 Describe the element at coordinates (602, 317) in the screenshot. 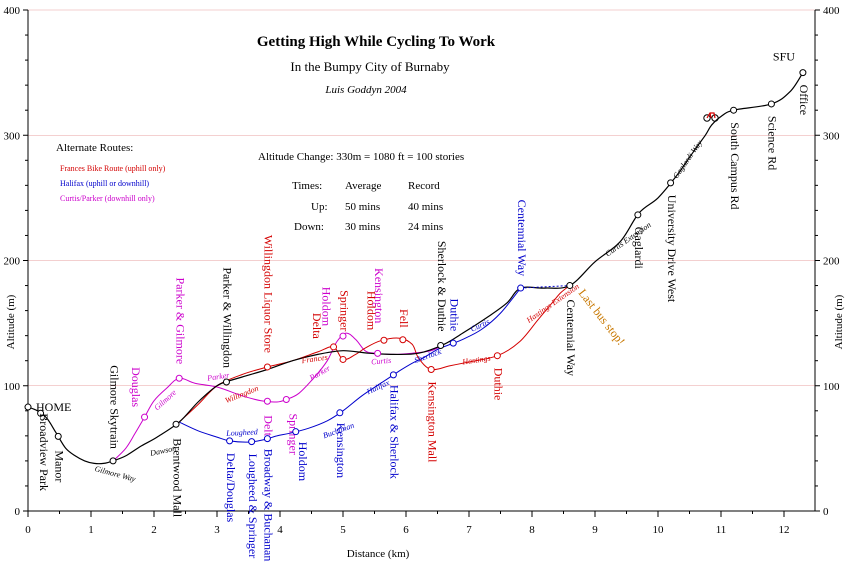

I see `last-bus-stop-note: Last bus stop!` at that location.